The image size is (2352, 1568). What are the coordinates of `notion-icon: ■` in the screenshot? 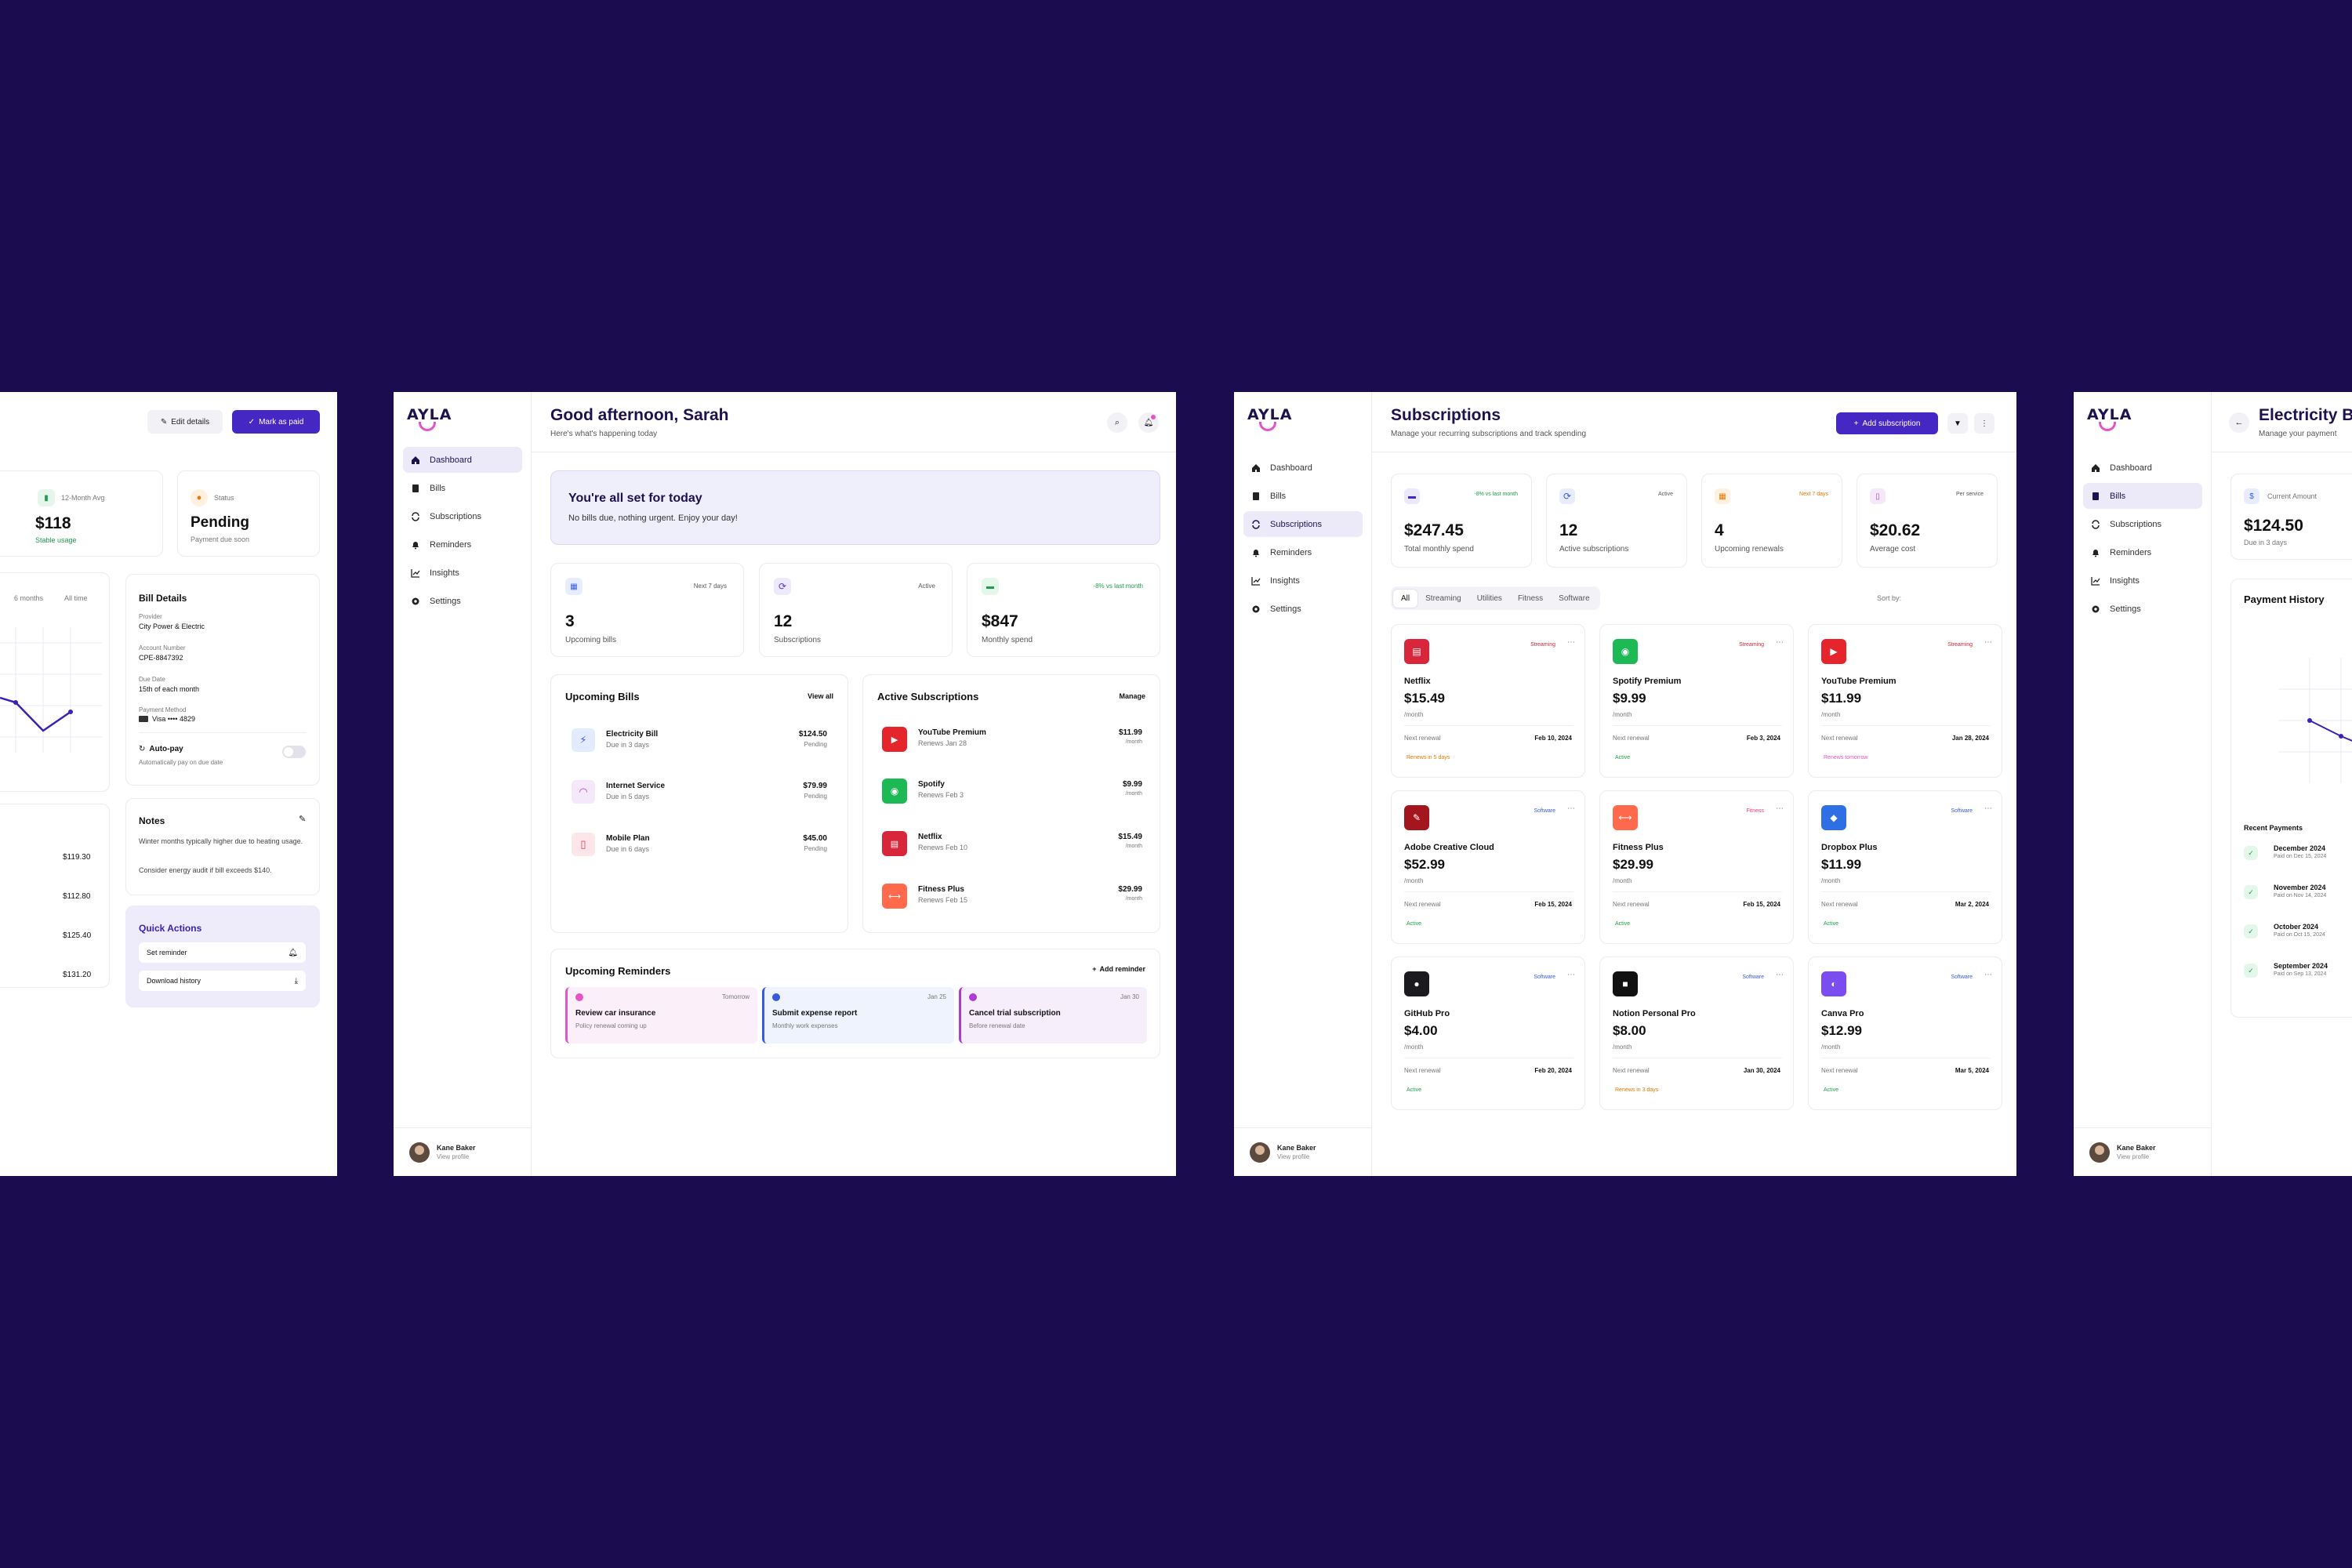 It's located at (1626, 984).